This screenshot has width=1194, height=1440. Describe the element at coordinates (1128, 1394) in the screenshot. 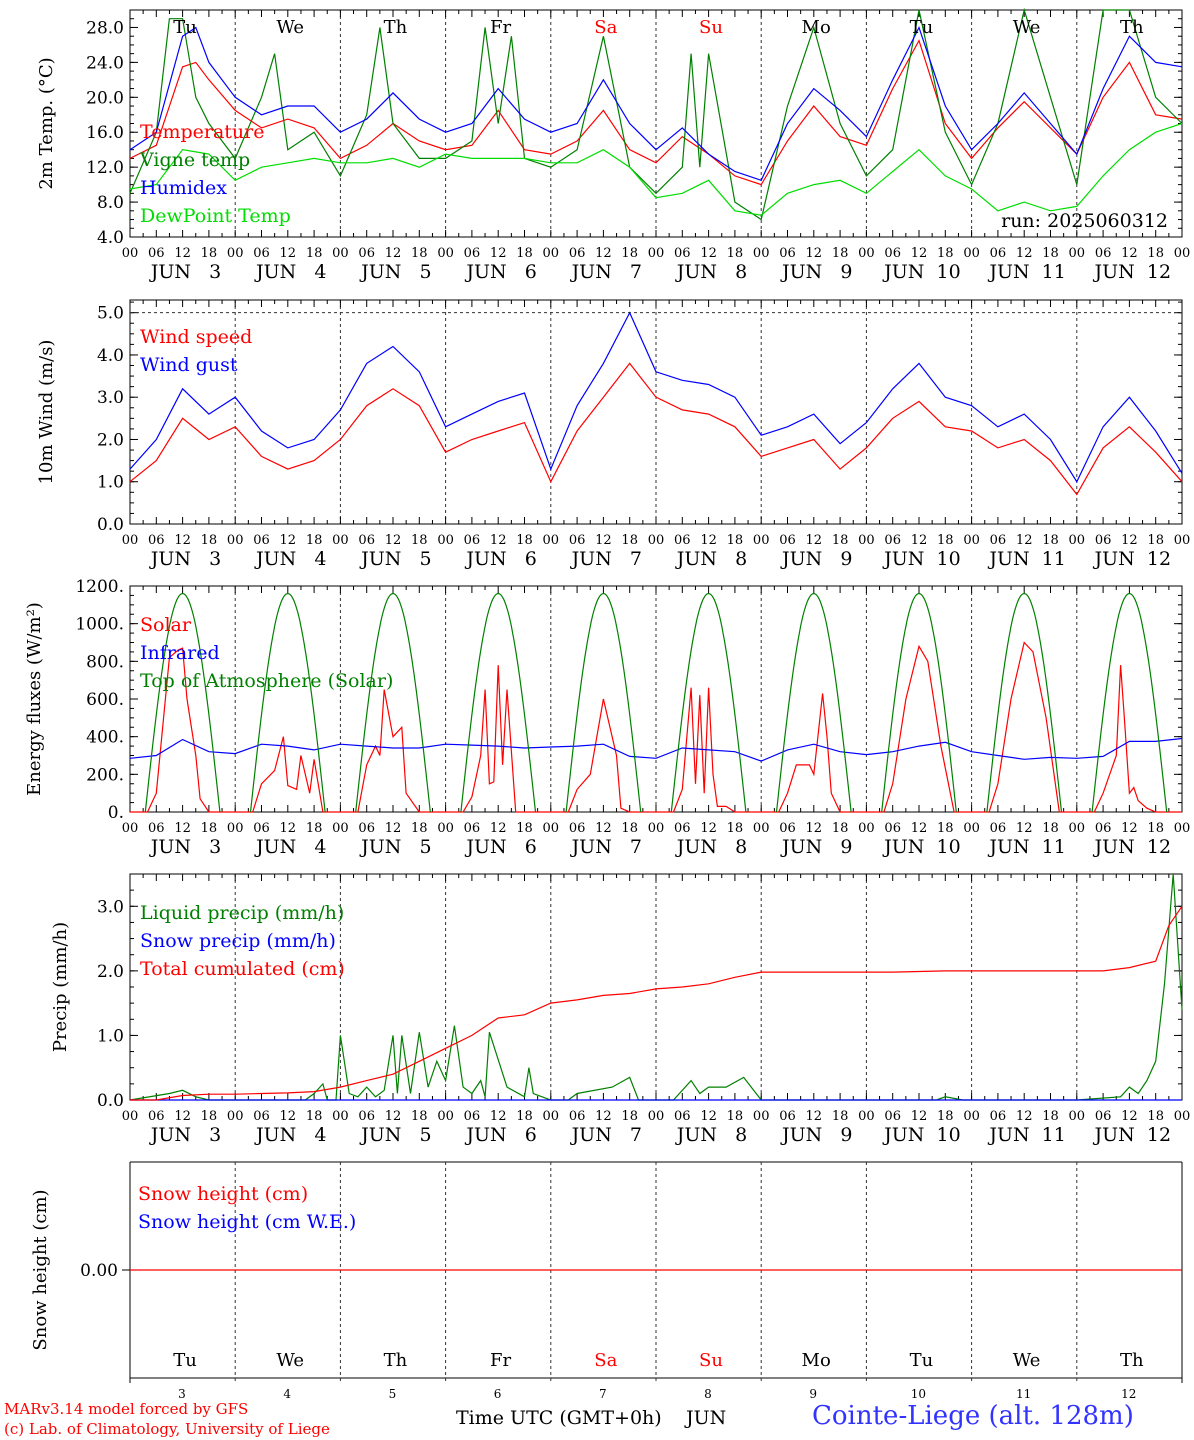

I see `day-number: 12` at that location.